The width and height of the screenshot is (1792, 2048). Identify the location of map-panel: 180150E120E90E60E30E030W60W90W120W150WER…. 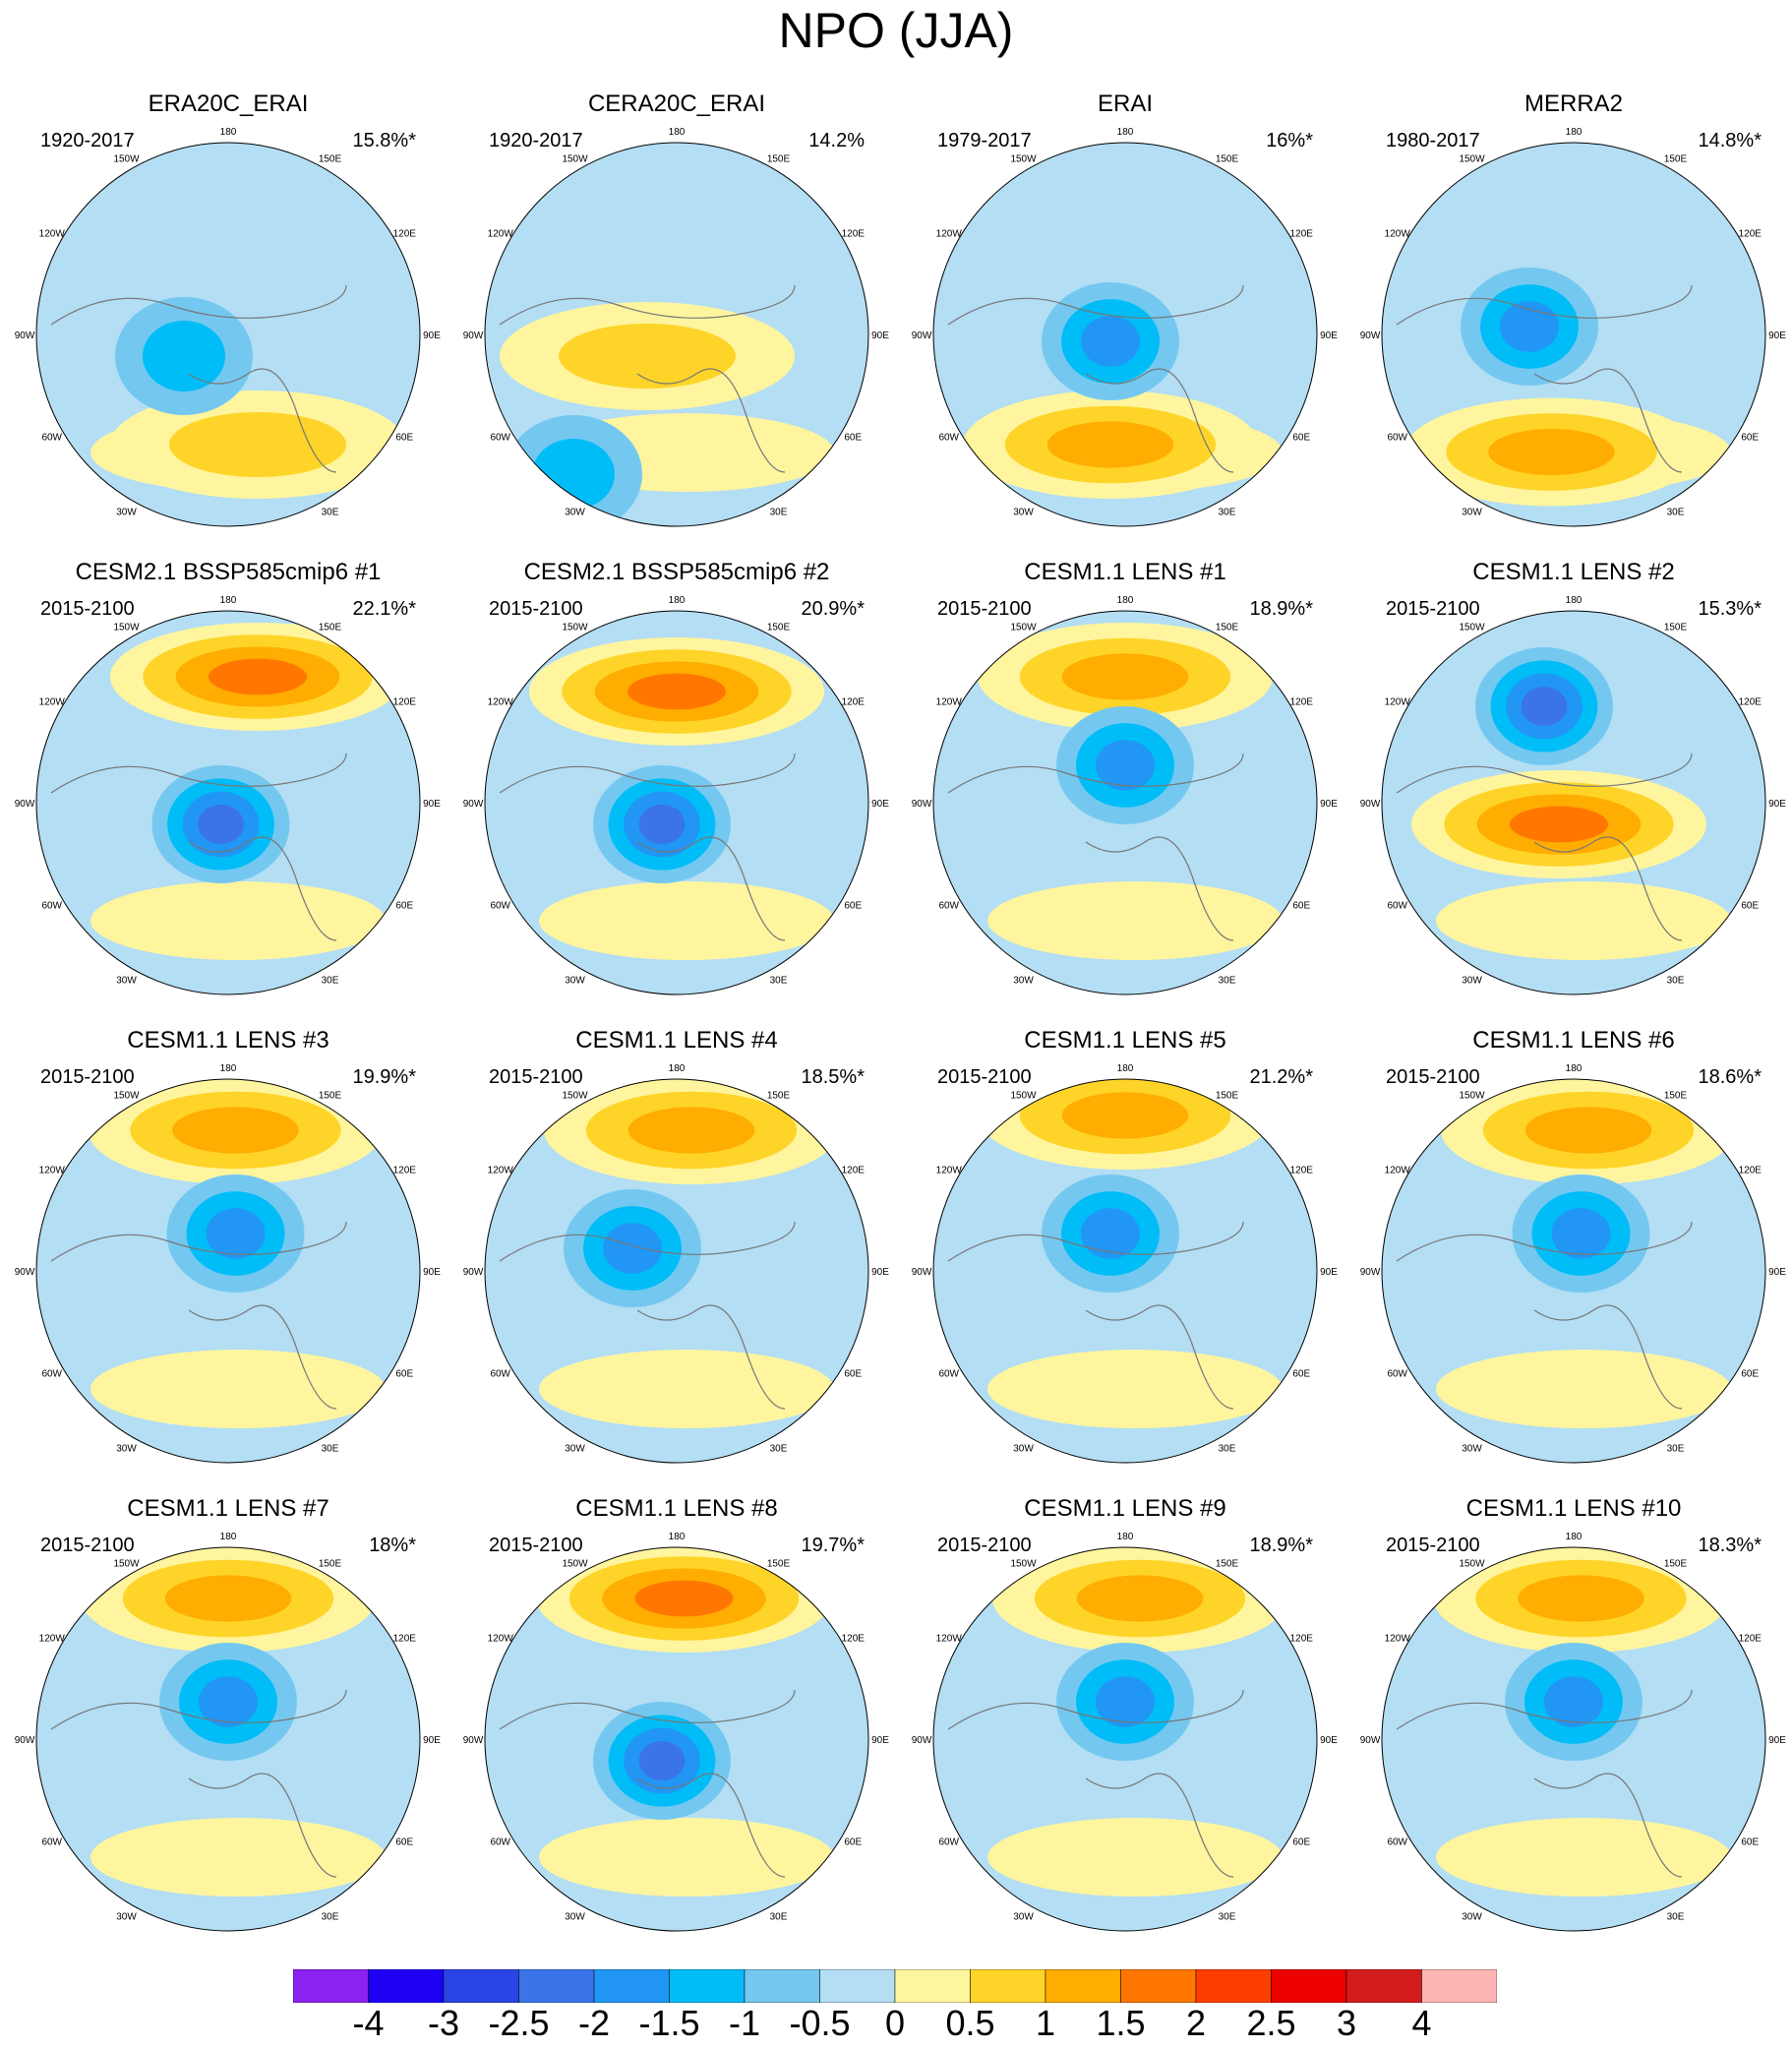
(228, 311).